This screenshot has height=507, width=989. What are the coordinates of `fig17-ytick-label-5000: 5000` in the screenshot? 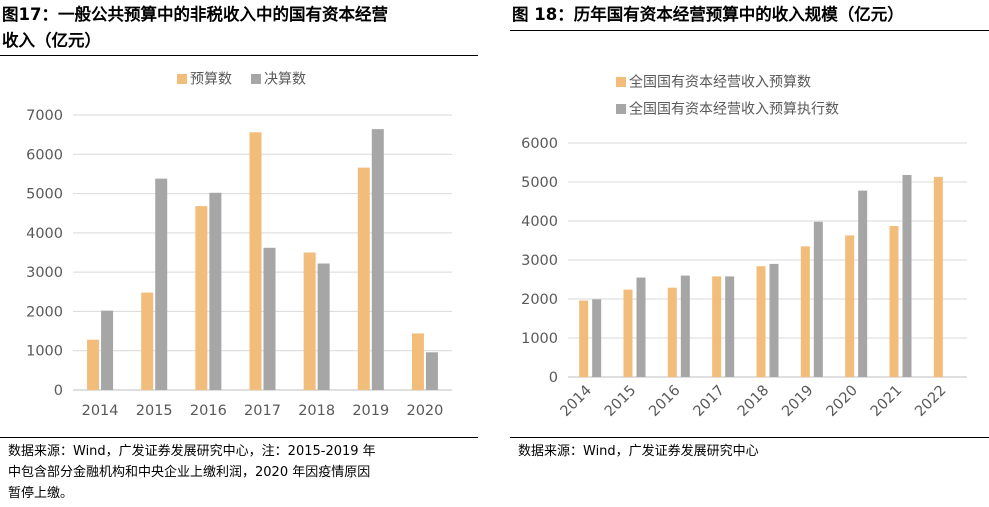 It's located at (44, 195).